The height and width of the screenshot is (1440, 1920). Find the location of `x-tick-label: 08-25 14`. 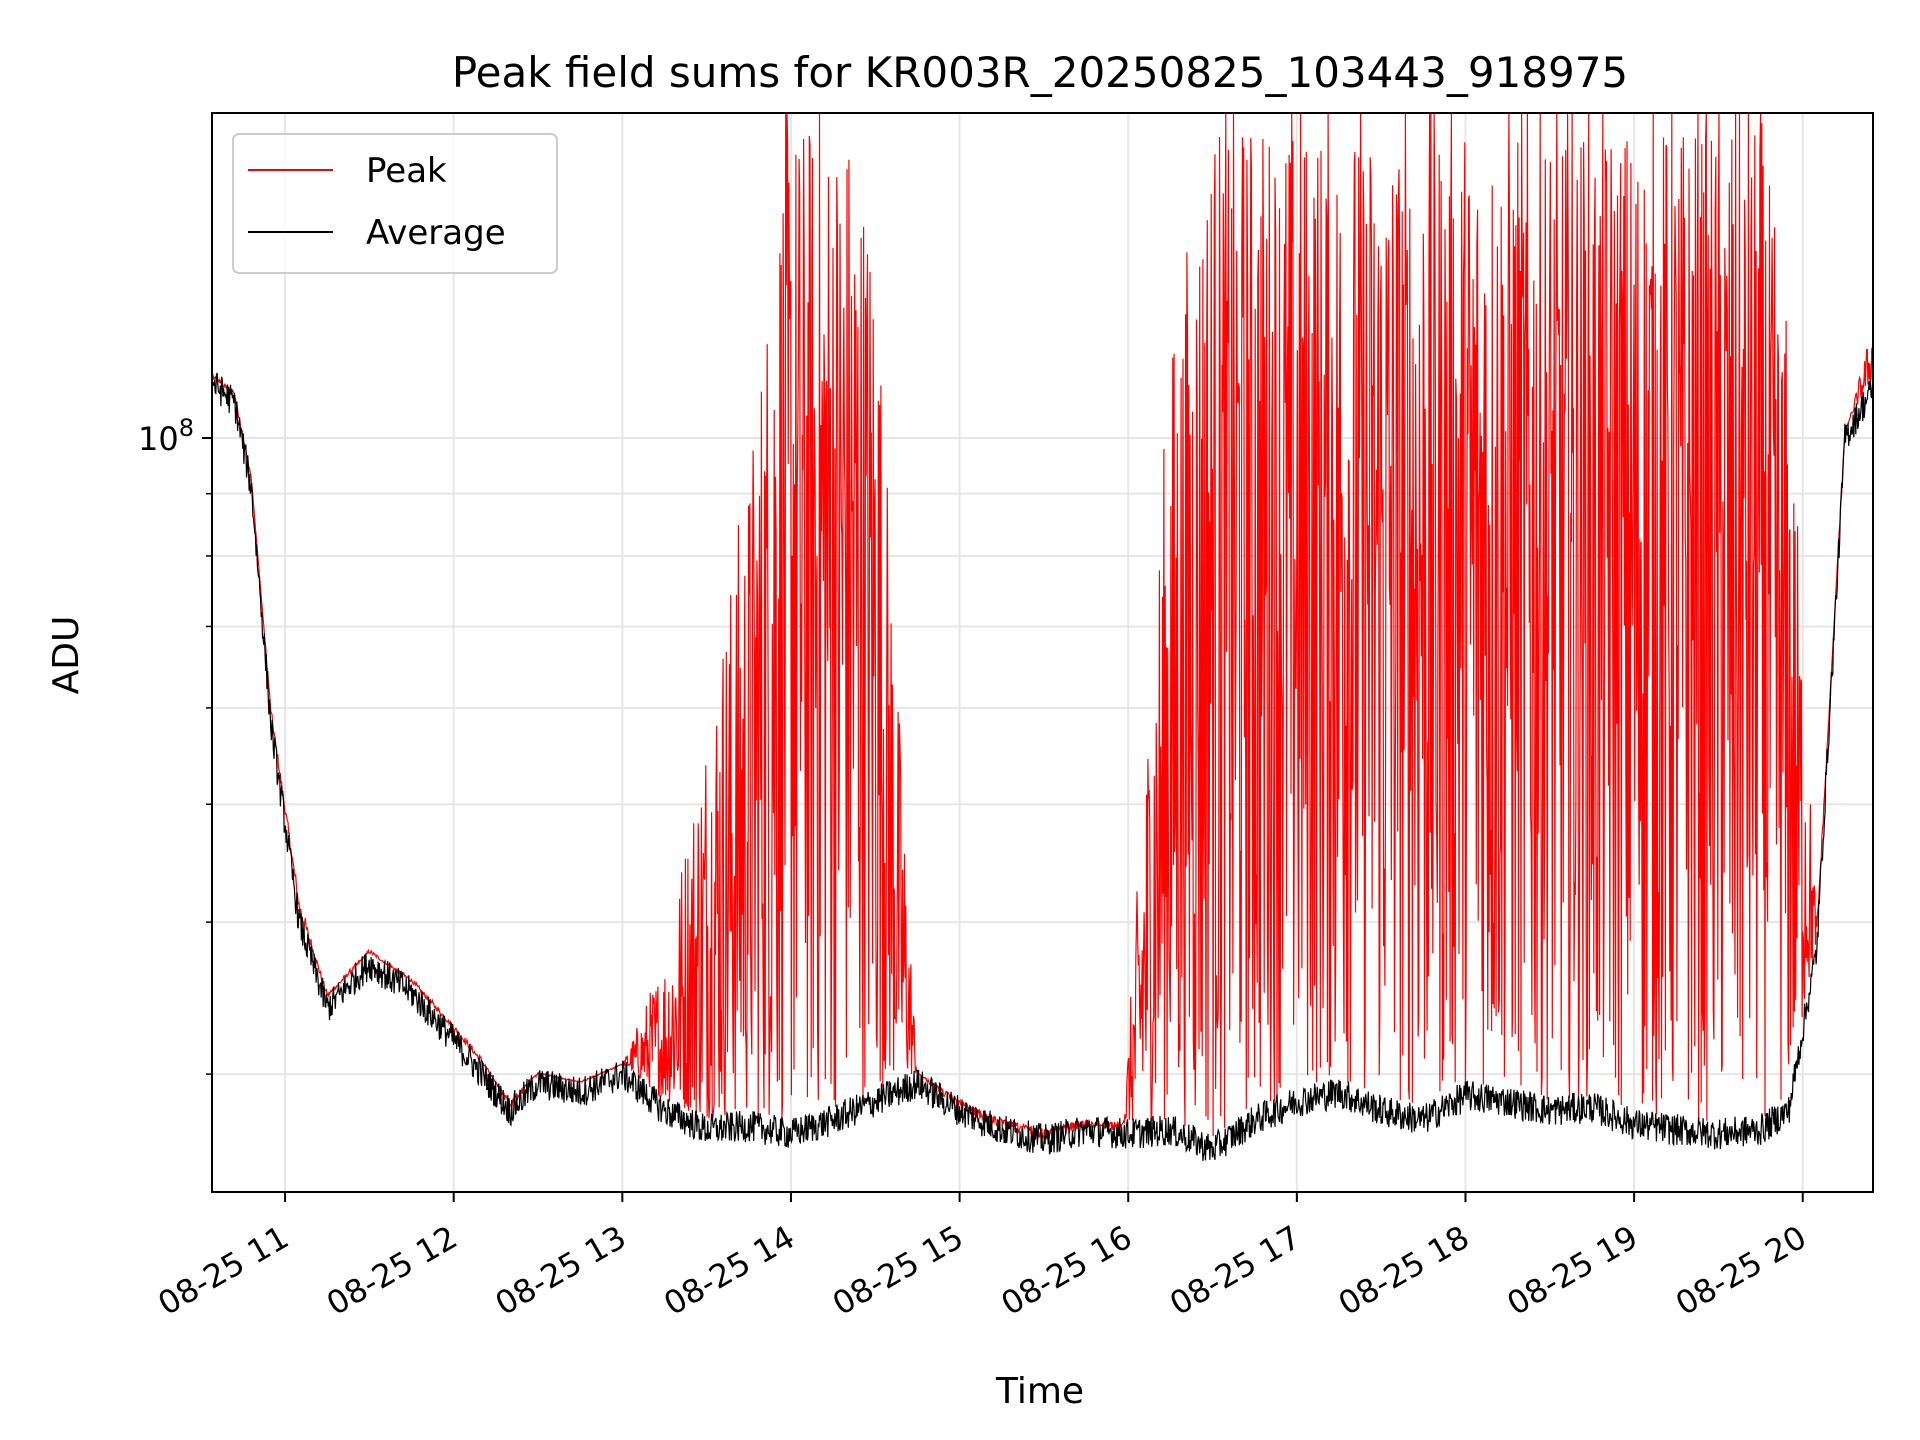

x-tick-label: 08-25 14 is located at coordinates (729, 1270).